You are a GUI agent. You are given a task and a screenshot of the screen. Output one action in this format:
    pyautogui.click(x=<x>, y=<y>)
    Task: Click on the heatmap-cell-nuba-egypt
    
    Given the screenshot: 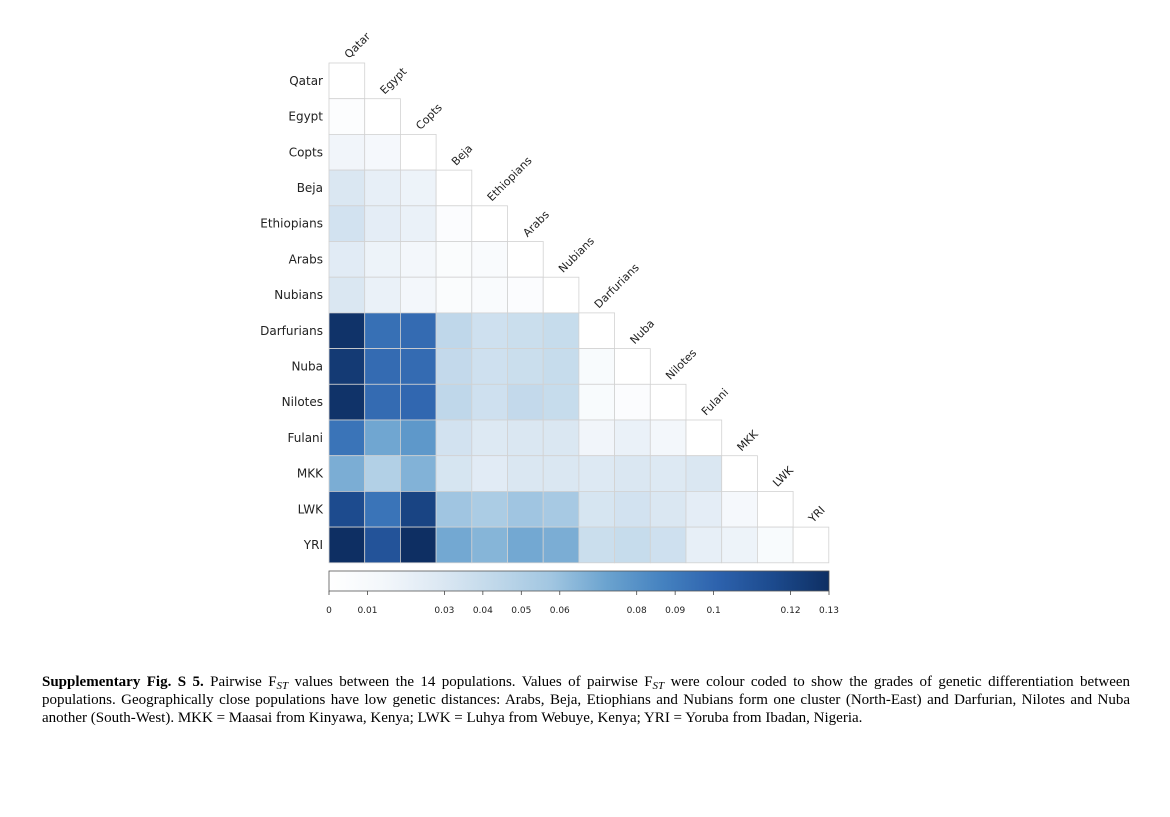 What is the action you would take?
    pyautogui.click(x=382, y=366)
    